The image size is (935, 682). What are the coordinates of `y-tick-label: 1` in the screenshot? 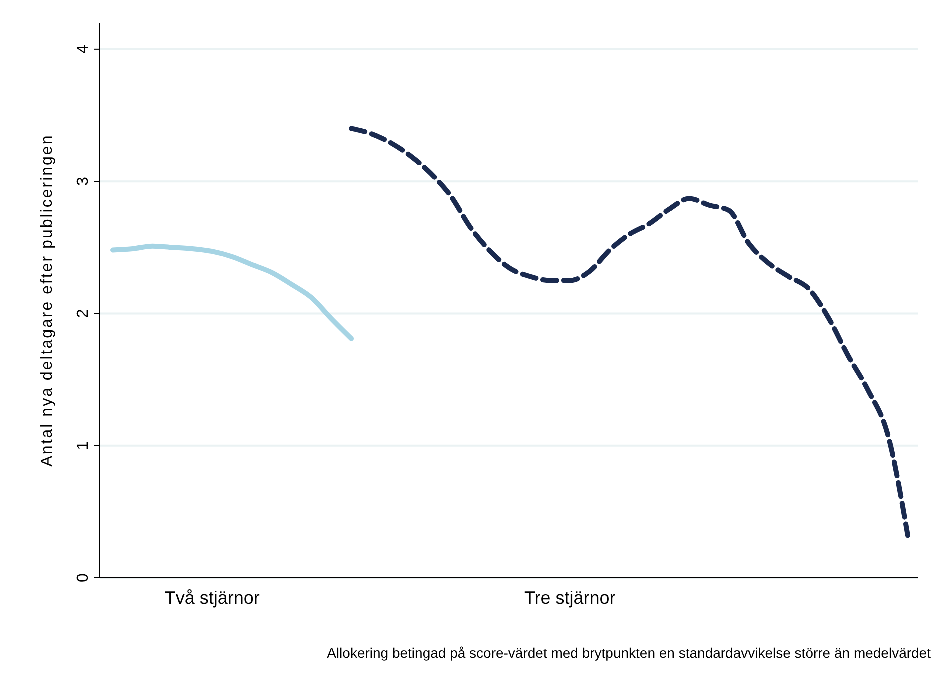 It's located at (83, 445).